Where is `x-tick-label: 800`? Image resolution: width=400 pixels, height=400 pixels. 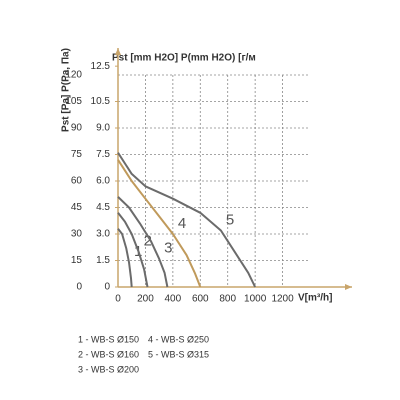
x-tick-label: 800 is located at coordinates (227, 299).